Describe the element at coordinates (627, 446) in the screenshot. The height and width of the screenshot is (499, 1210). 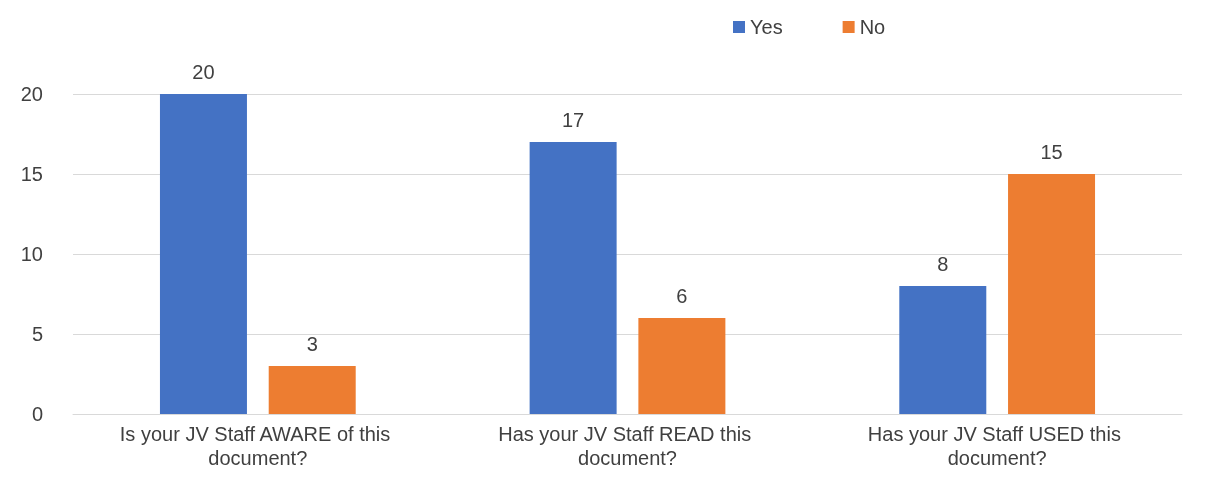
I see `x-tick-label: Has your JV Staff READ this document?` at that location.